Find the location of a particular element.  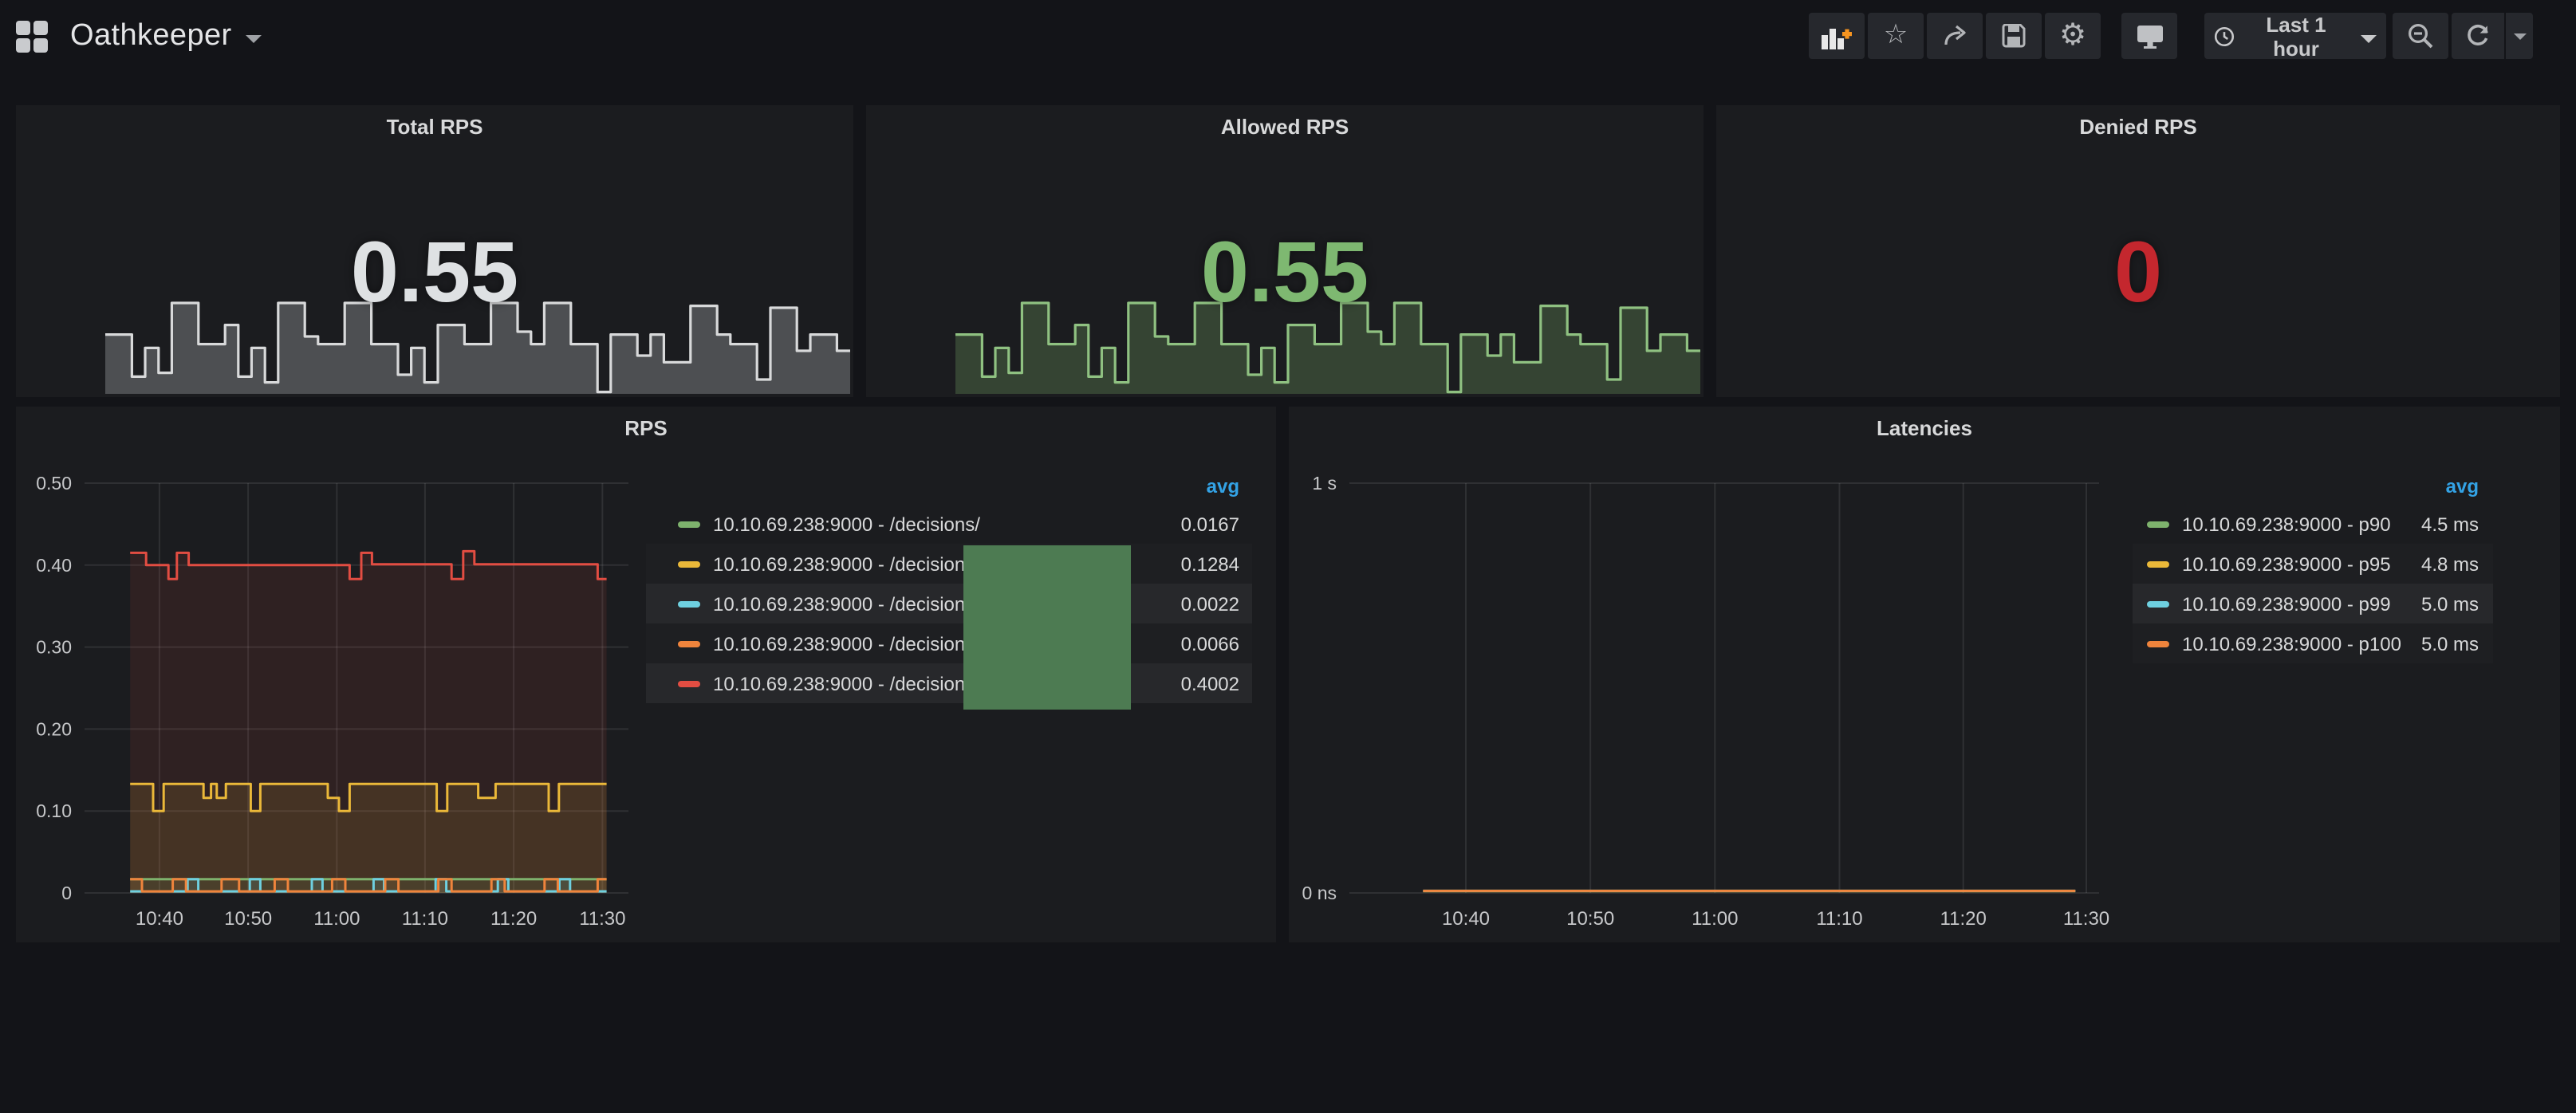

legend-row: 10.10.69.238:9000 - p95 4.8 ms is located at coordinates (2313, 564).